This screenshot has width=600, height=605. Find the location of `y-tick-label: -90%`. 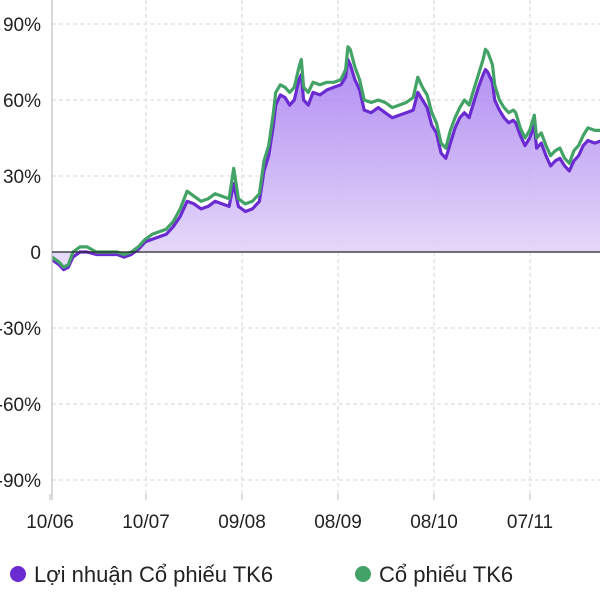

y-tick-label: -90% is located at coordinates (20, 481).